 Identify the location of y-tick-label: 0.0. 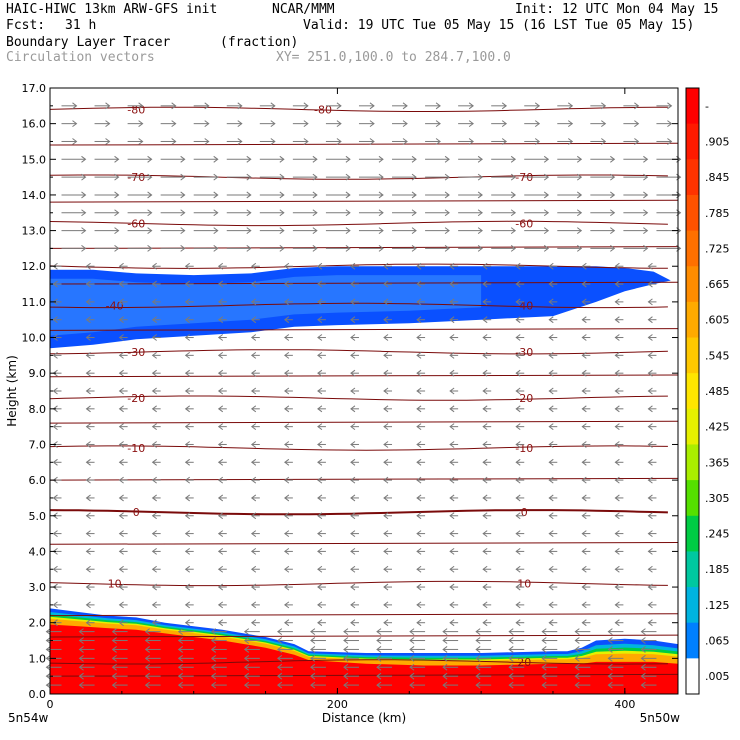
(38, 694).